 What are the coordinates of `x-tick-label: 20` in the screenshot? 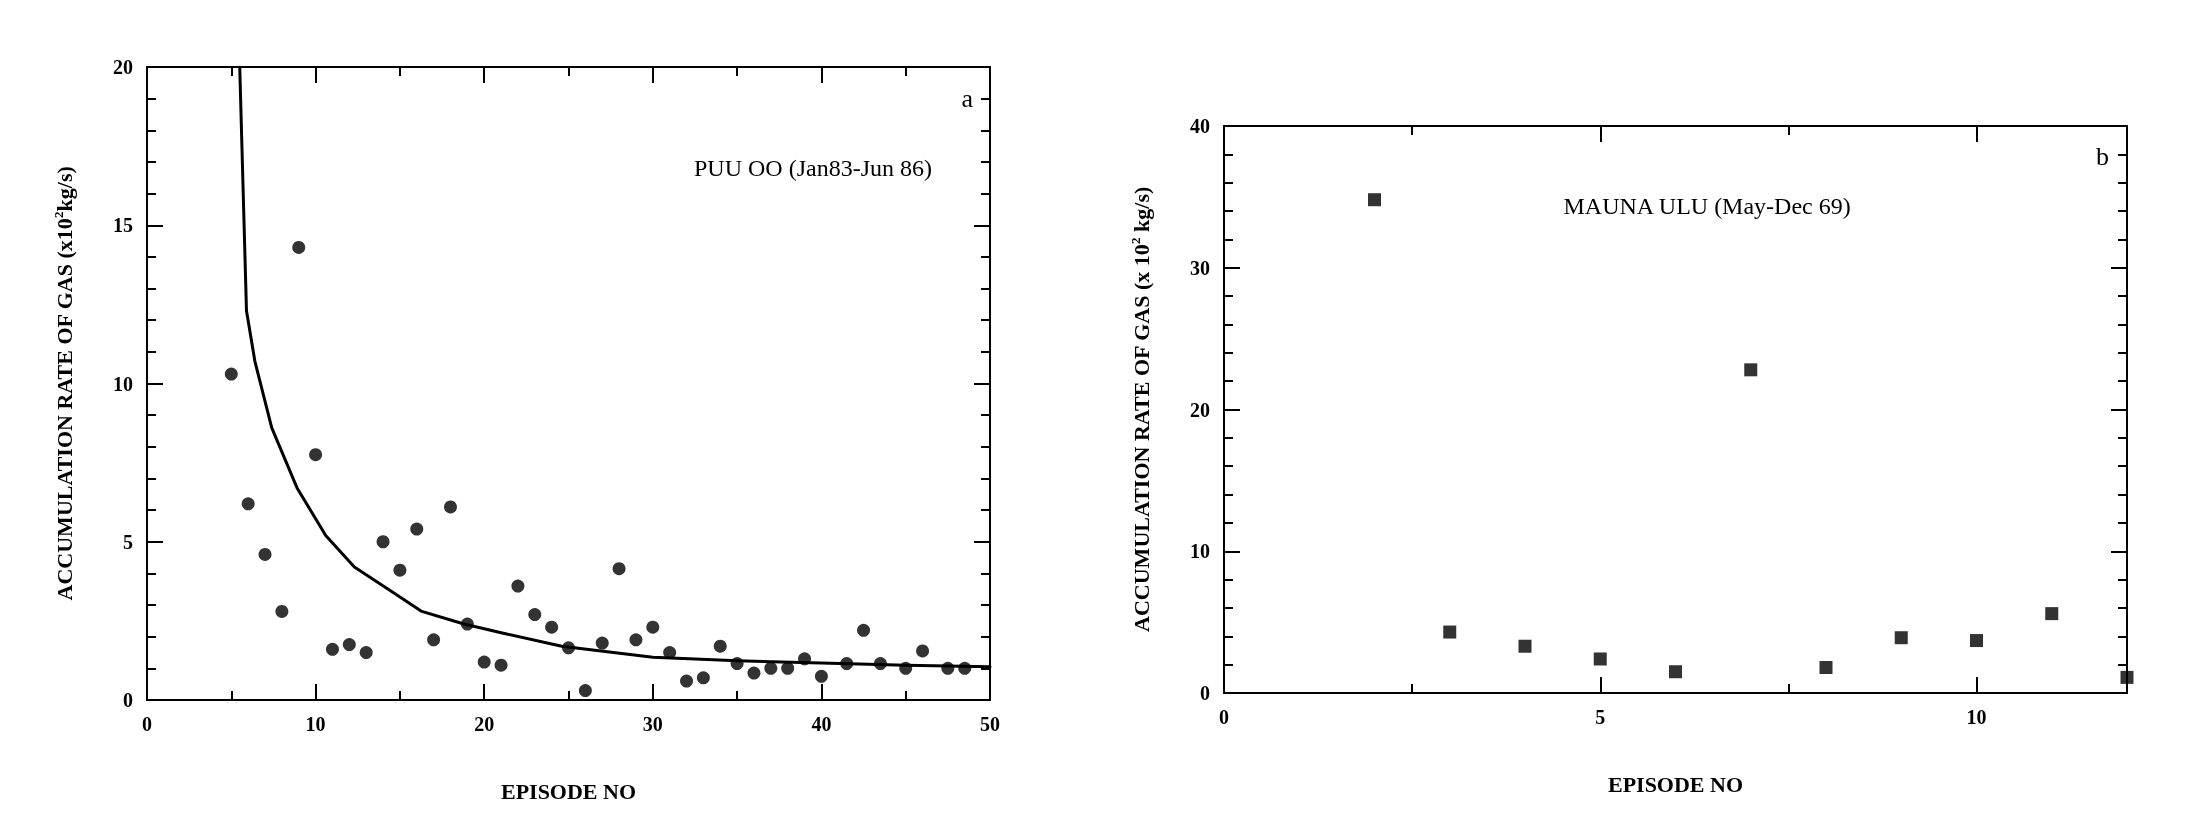 It's located at (484, 724).